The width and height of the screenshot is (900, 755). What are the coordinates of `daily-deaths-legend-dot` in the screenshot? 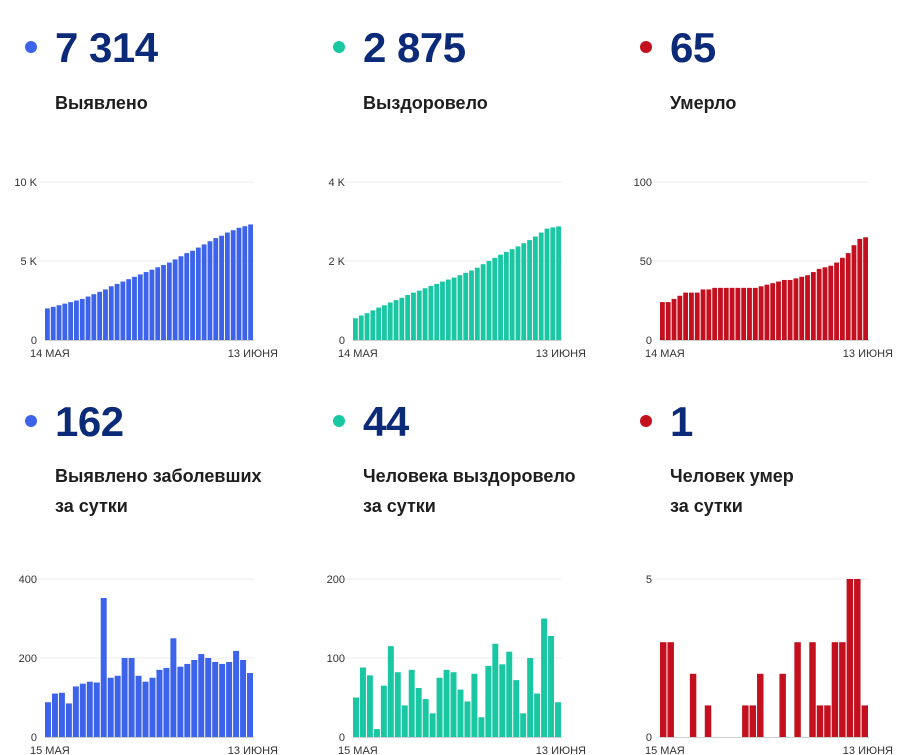 It's located at (646, 421).